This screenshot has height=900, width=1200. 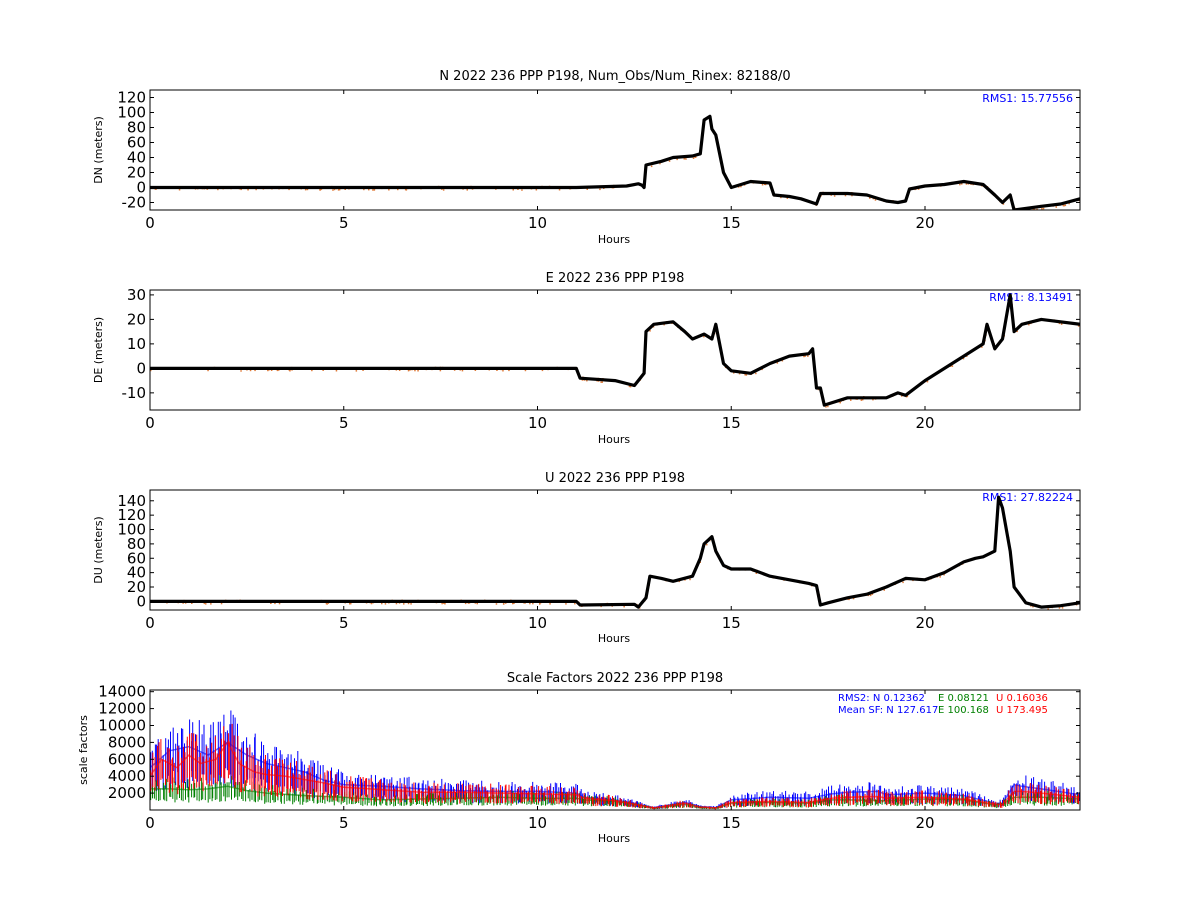 I want to click on panel-north-ytick-label: -20, so click(x=134, y=203).